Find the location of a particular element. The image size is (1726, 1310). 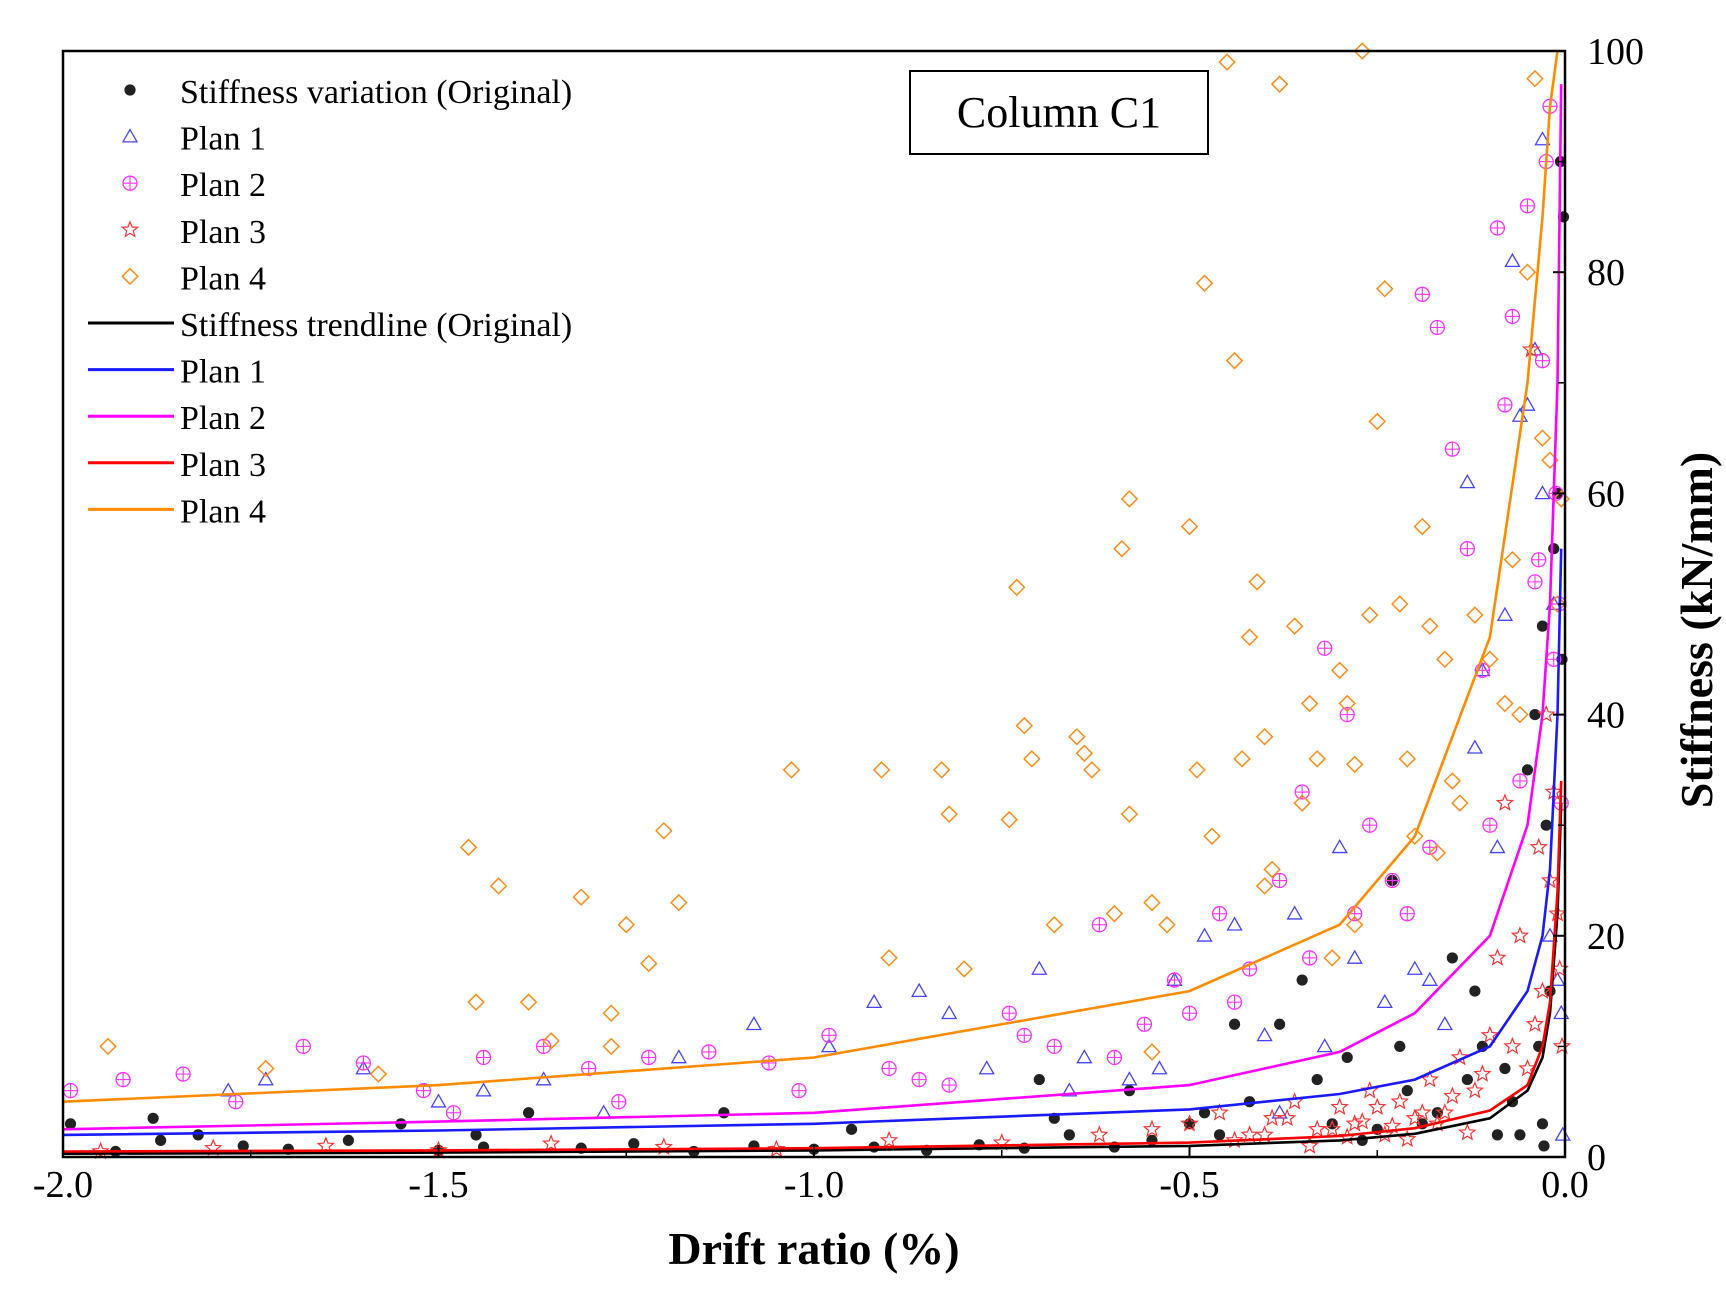

y-tick-label: 20 is located at coordinates (1606, 937).